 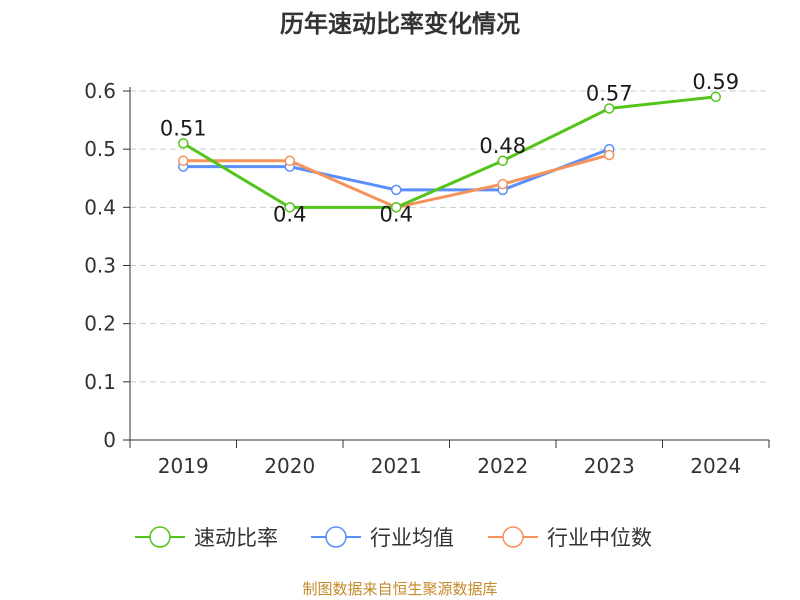 I want to click on y-tick-label: 0.6, so click(x=100, y=91).